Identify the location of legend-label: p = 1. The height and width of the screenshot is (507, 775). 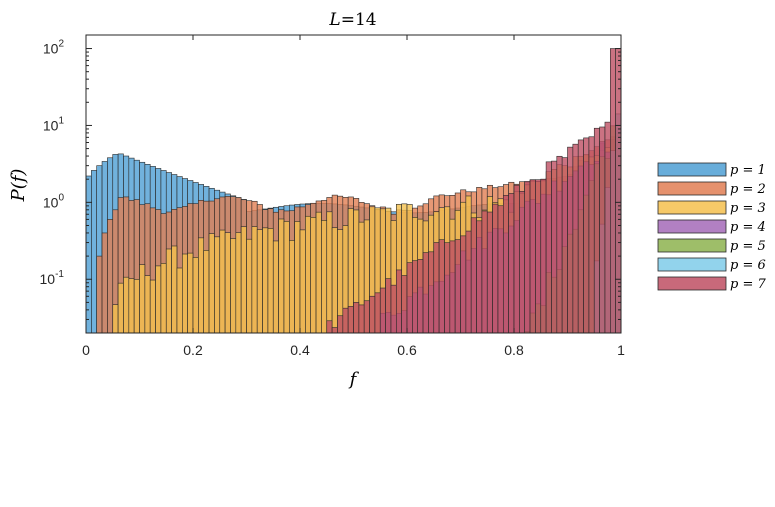
(748, 170).